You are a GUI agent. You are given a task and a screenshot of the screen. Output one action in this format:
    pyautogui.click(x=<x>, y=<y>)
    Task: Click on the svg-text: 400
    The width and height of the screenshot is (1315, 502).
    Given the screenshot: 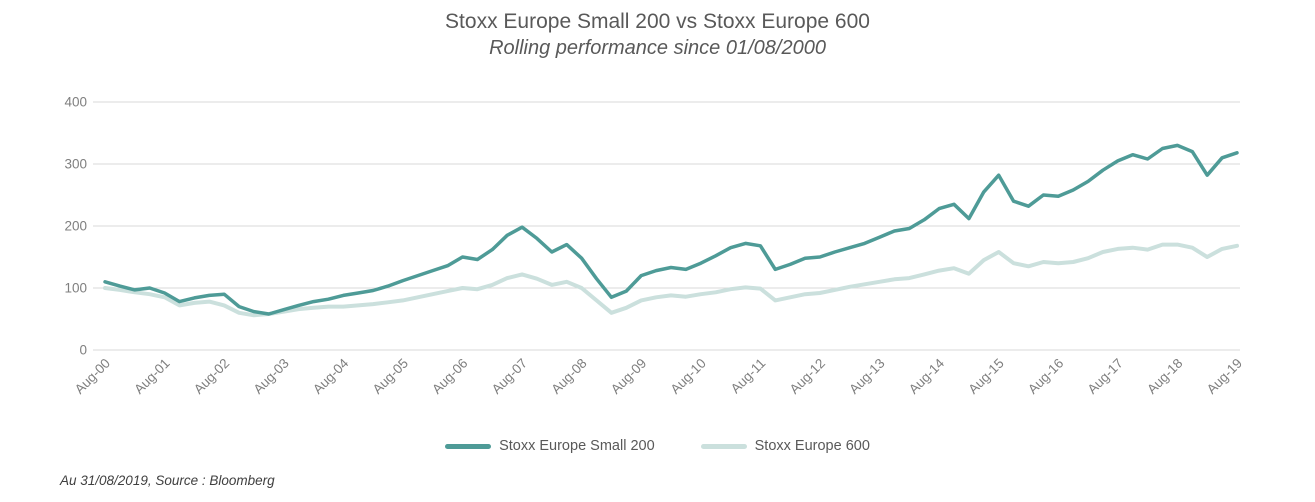 What is the action you would take?
    pyautogui.click(x=75, y=102)
    